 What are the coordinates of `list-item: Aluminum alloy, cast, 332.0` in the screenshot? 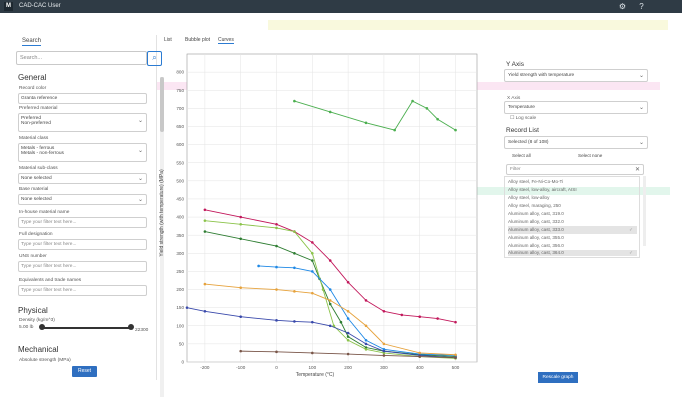 It's located at (536, 221).